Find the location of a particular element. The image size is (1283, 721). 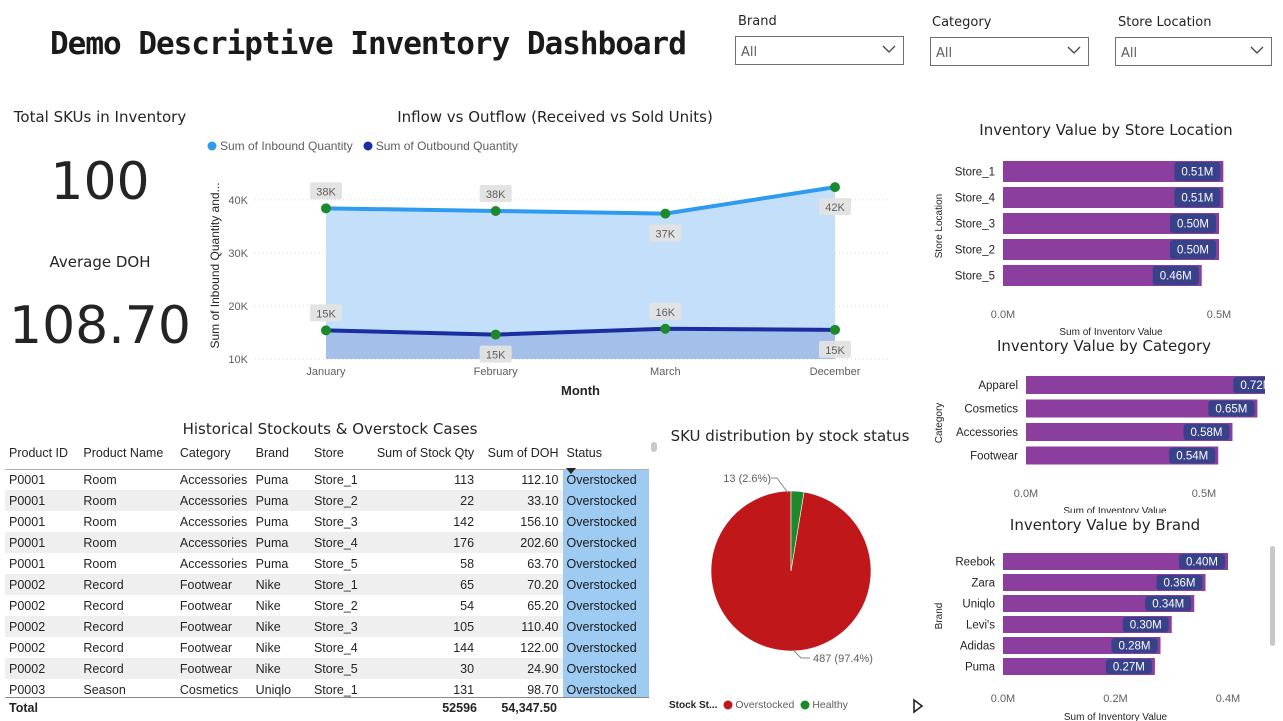

healthy-leader-line is located at coordinates (780, 485).